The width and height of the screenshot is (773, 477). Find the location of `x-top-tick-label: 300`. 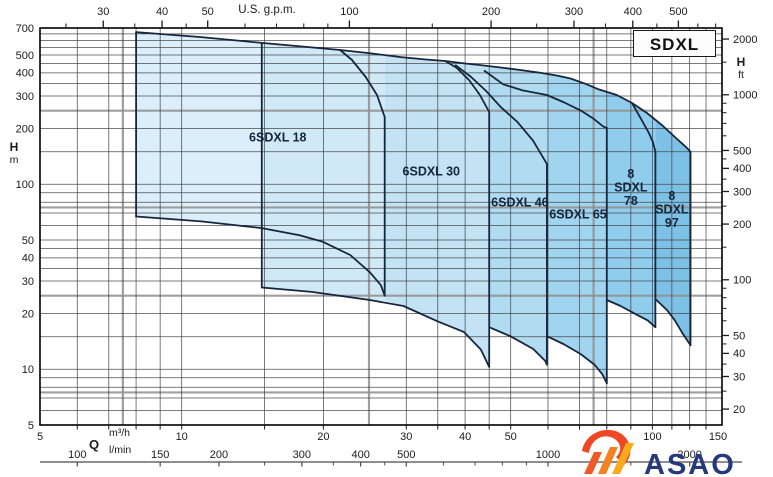

x-top-tick-label: 300 is located at coordinates (574, 12).